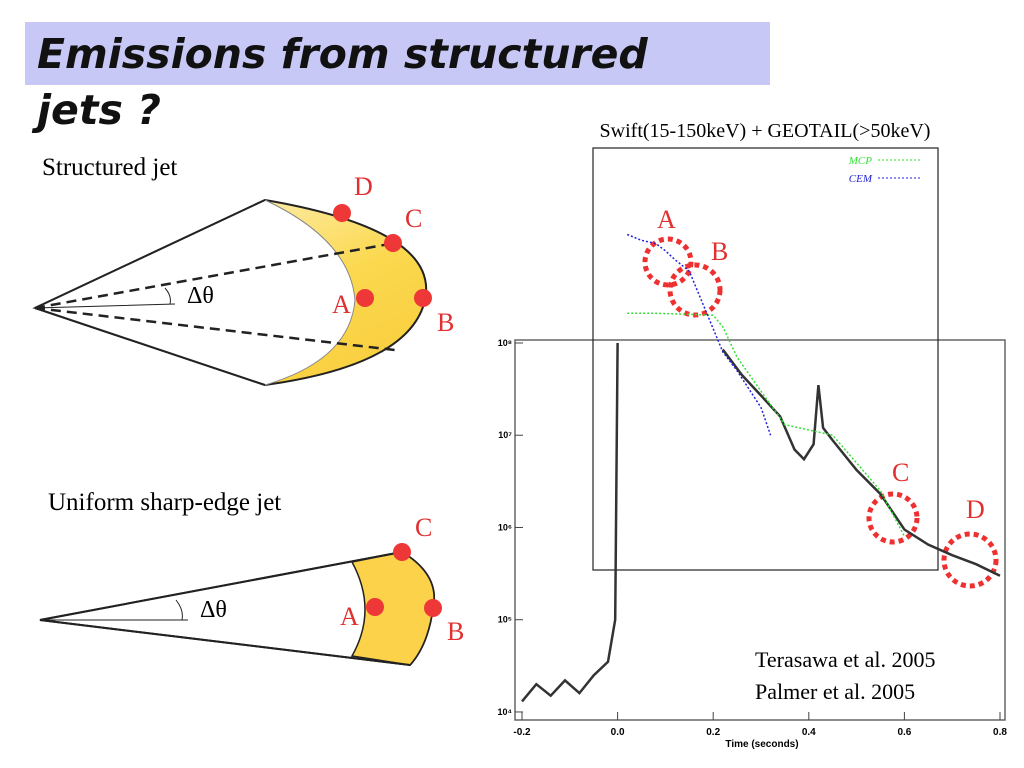 The height and width of the screenshot is (768, 1024). What do you see at coordinates (164, 502) in the screenshot?
I see `diagram-title: Uniform sharp-edge jet` at bounding box center [164, 502].